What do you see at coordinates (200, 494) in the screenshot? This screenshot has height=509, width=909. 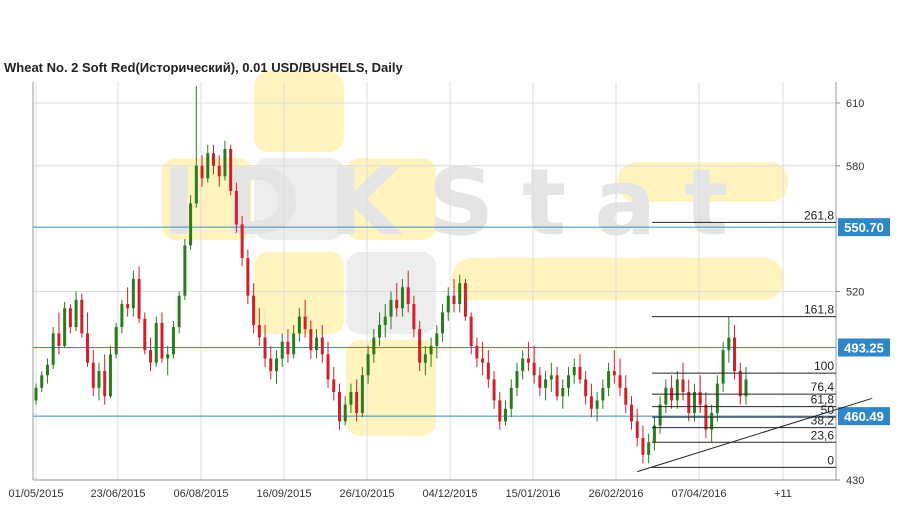 I see `x-tick-label: 06/08/2015` at bounding box center [200, 494].